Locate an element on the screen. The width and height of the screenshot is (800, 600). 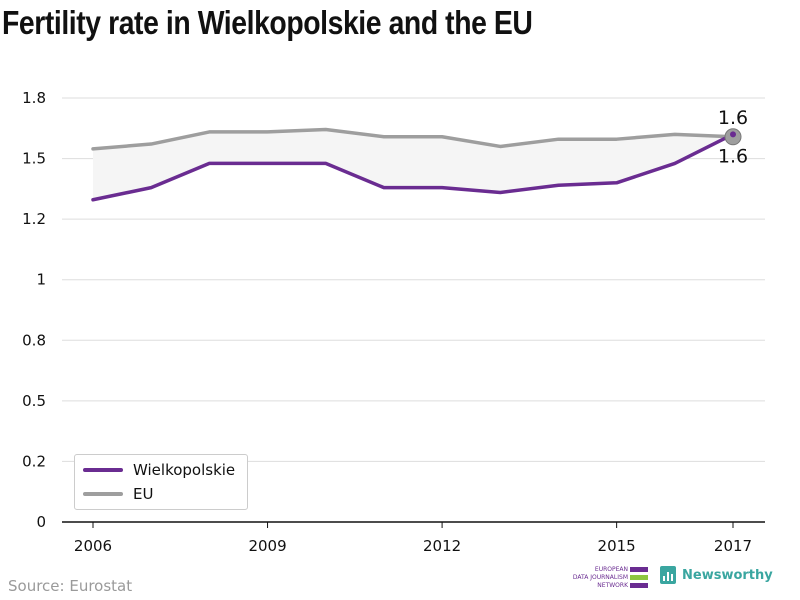
series-line-wielkopolskie is located at coordinates (413, 167).